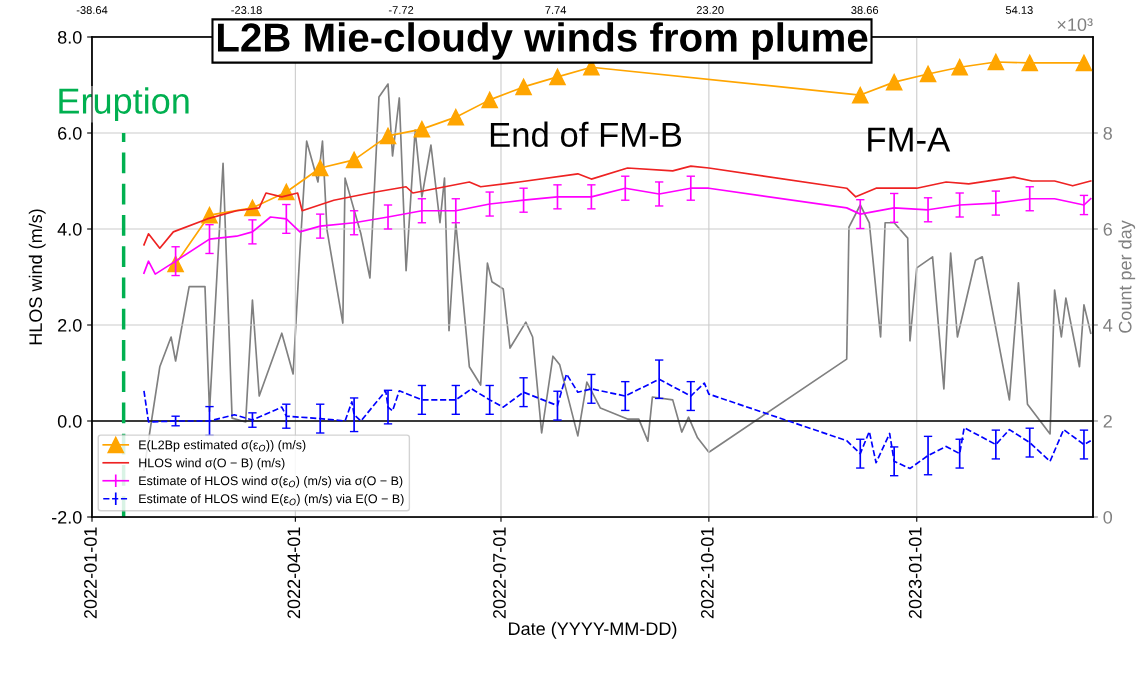 The width and height of the screenshot is (1143, 680). Describe the element at coordinates (271, 500) in the screenshot. I see `legend-label: Estimate of HLOS wind E(ε$_{O}$) (m/s) via E(O − B)` at that location.